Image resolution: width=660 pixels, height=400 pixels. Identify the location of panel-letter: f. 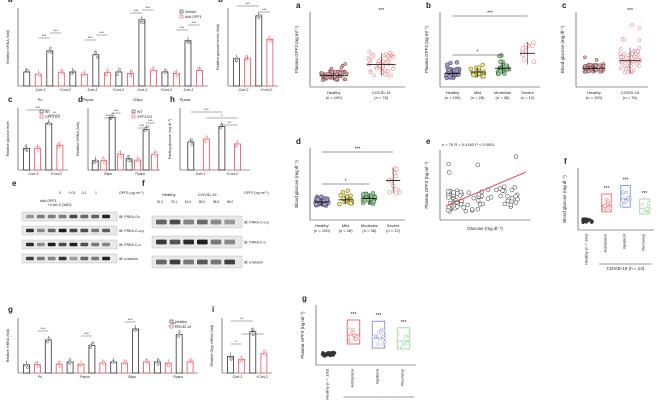
(143, 183).